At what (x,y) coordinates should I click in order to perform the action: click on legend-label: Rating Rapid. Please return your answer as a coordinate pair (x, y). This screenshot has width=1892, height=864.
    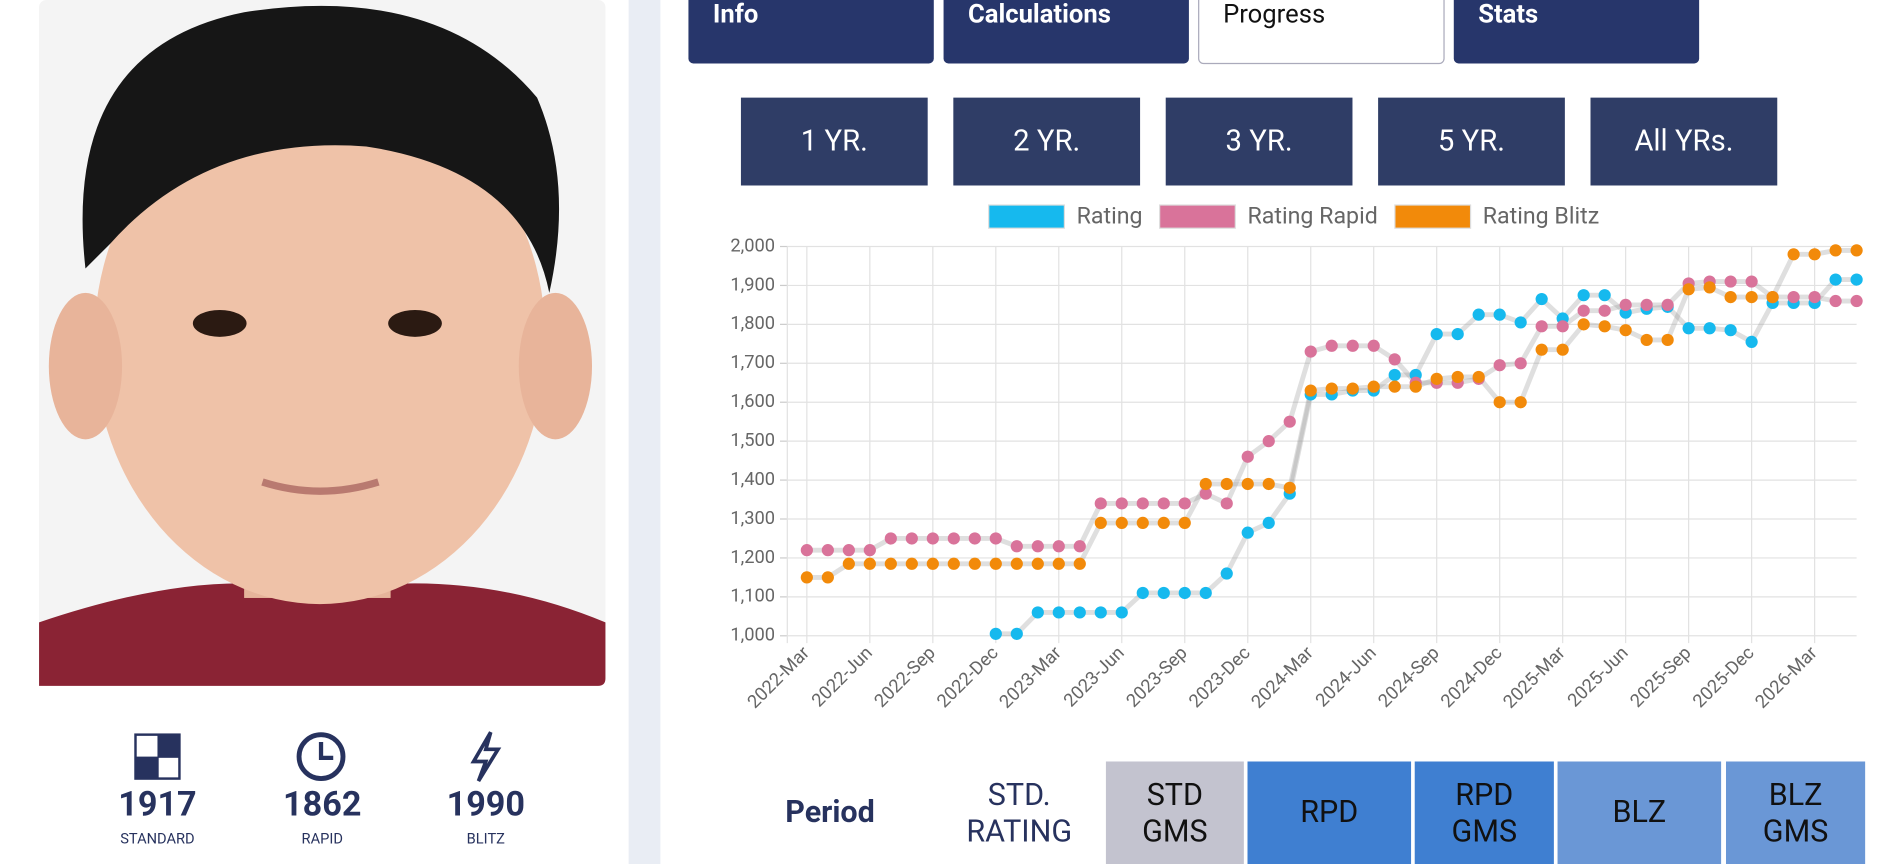
    Looking at the image, I should click on (1313, 215).